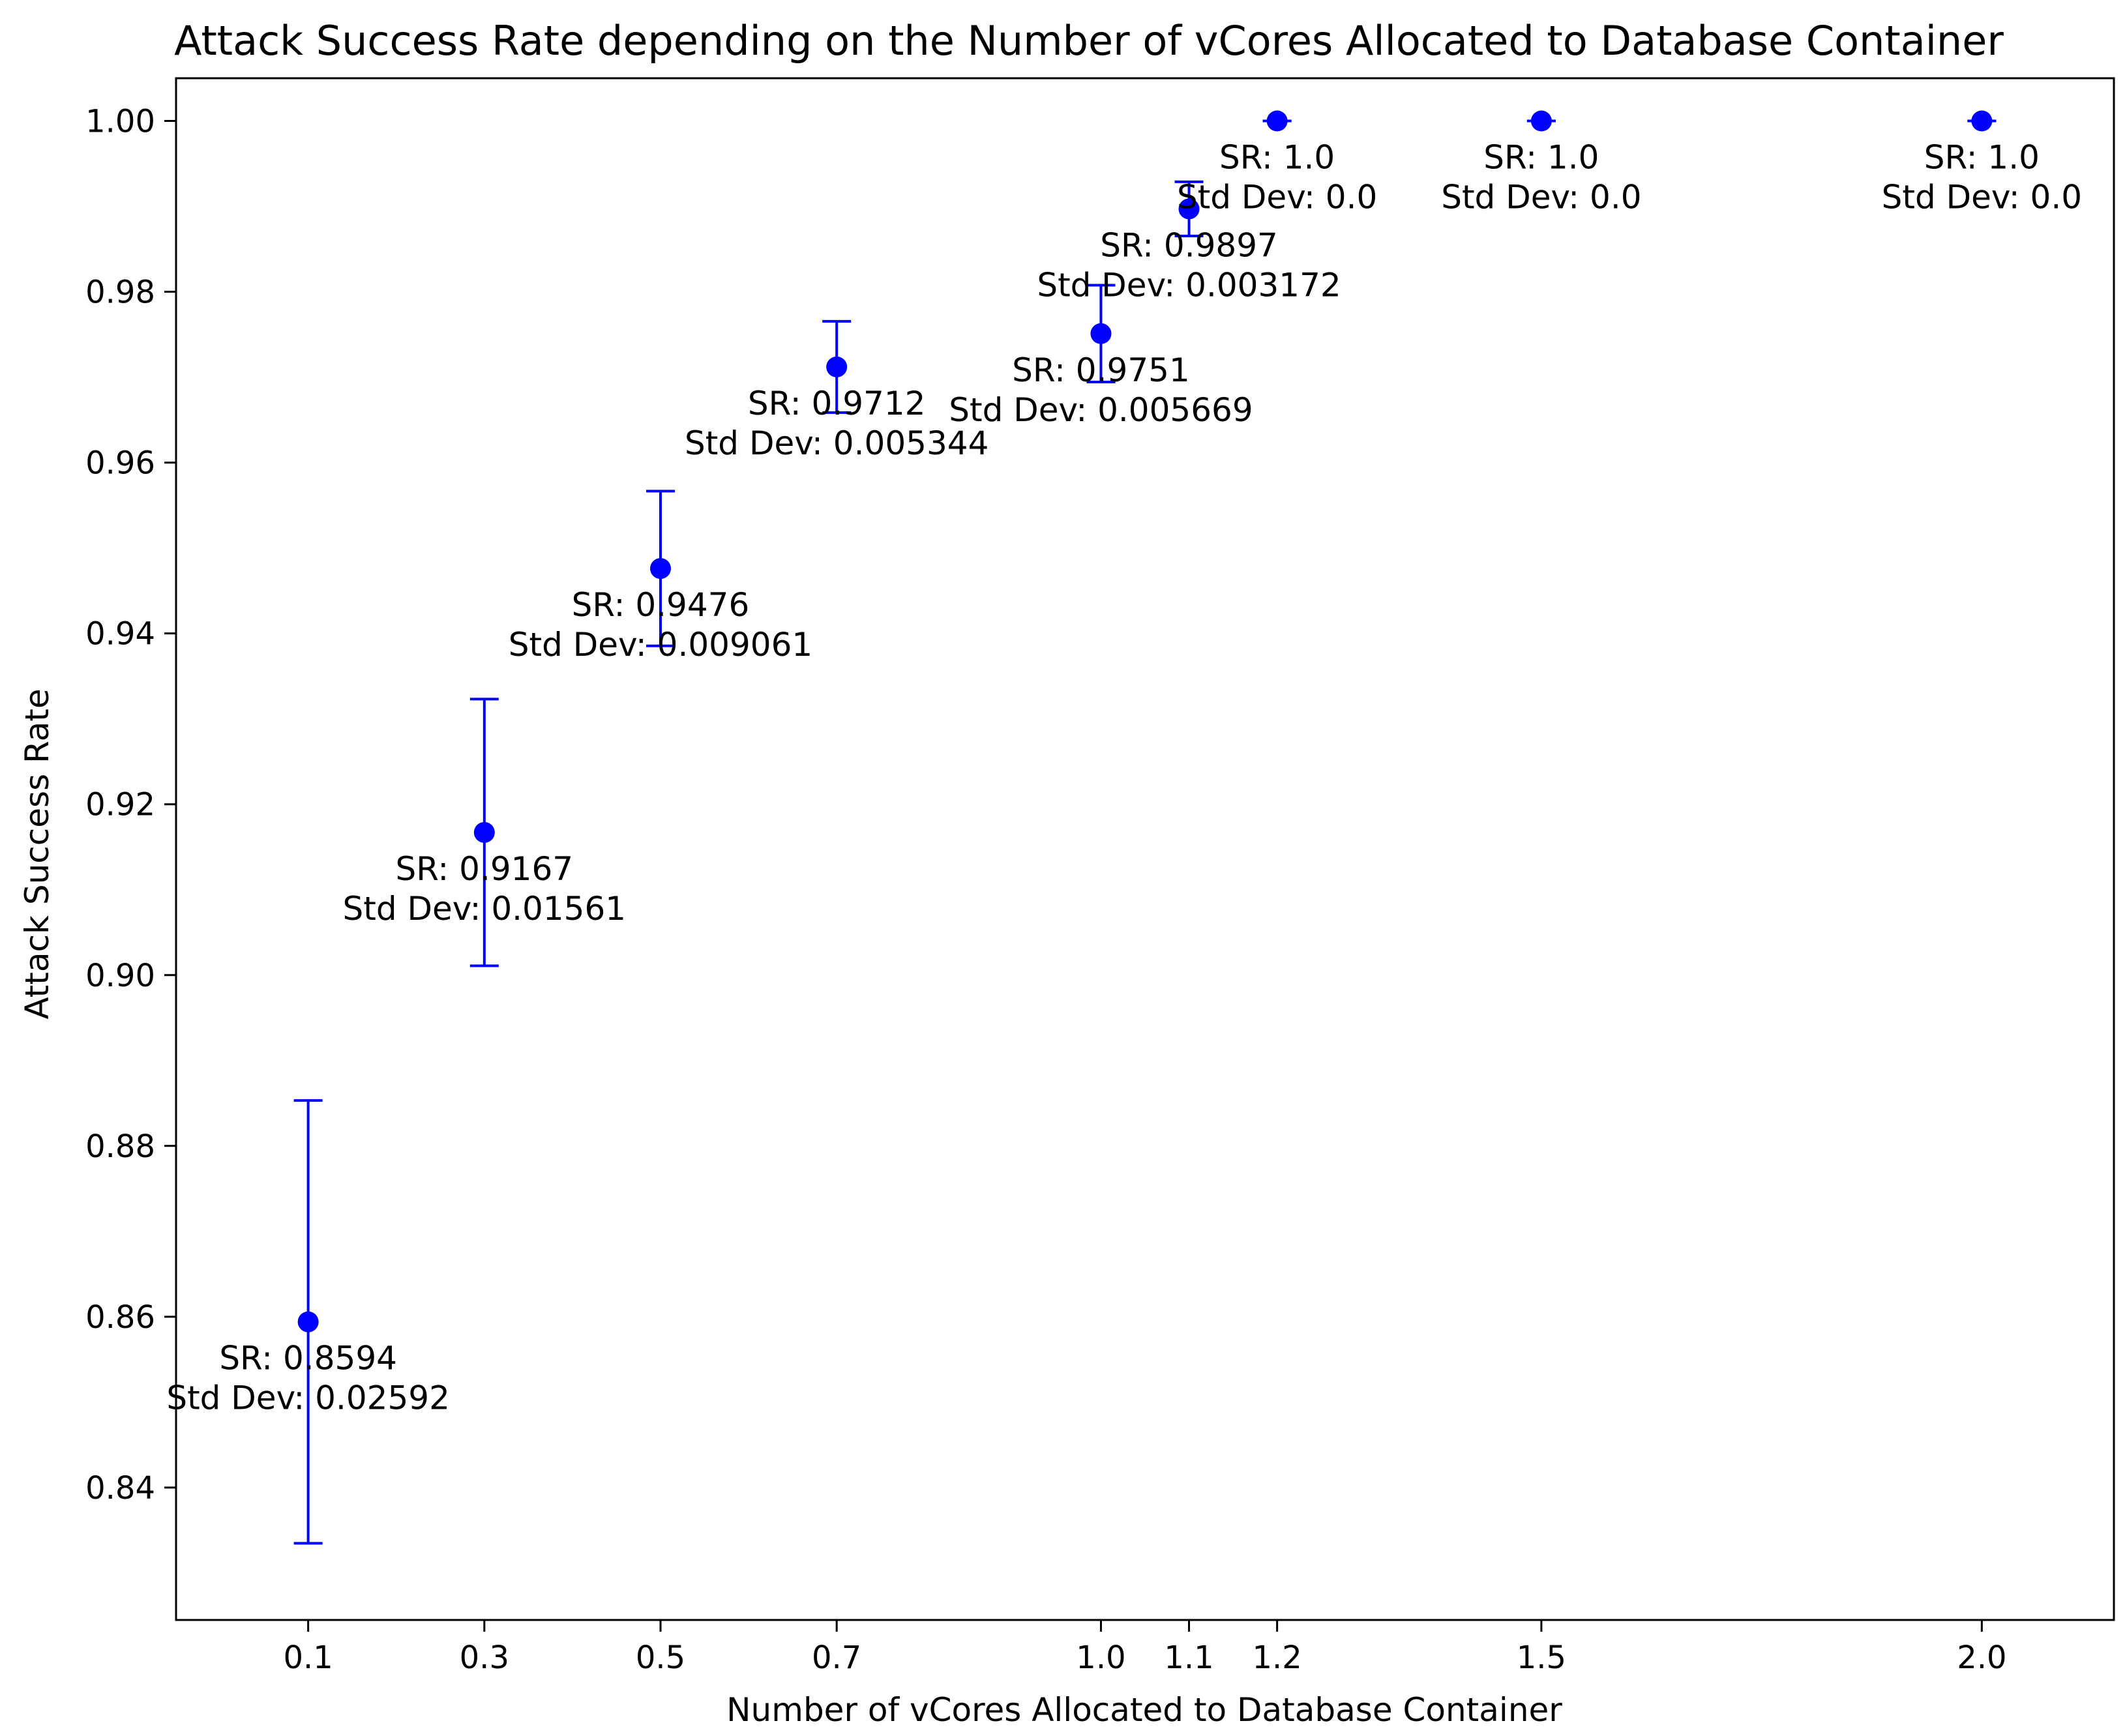 Image resolution: width=2125 pixels, height=1736 pixels. What do you see at coordinates (1100, 1658) in the screenshot?
I see `x-tick-label: 1.0` at bounding box center [1100, 1658].